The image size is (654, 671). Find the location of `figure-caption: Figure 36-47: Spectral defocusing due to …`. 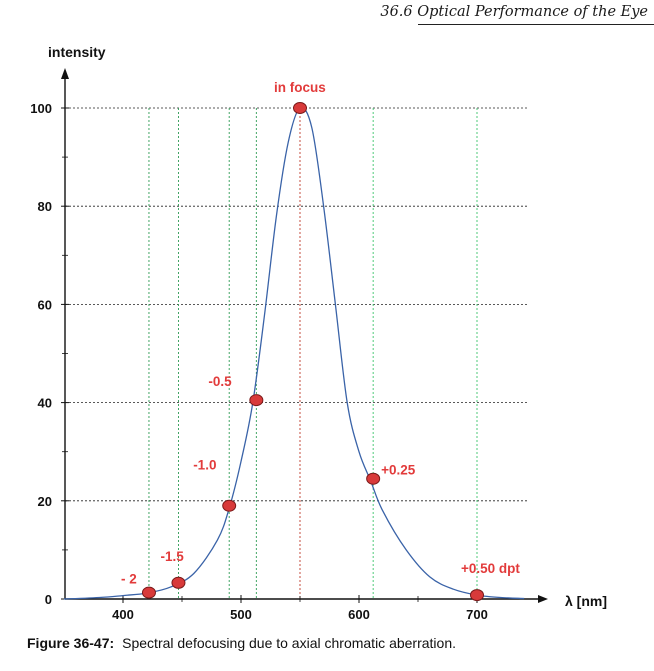

figure-caption: Figure 36-47: Spectral defocusing due to … is located at coordinates (241, 643).